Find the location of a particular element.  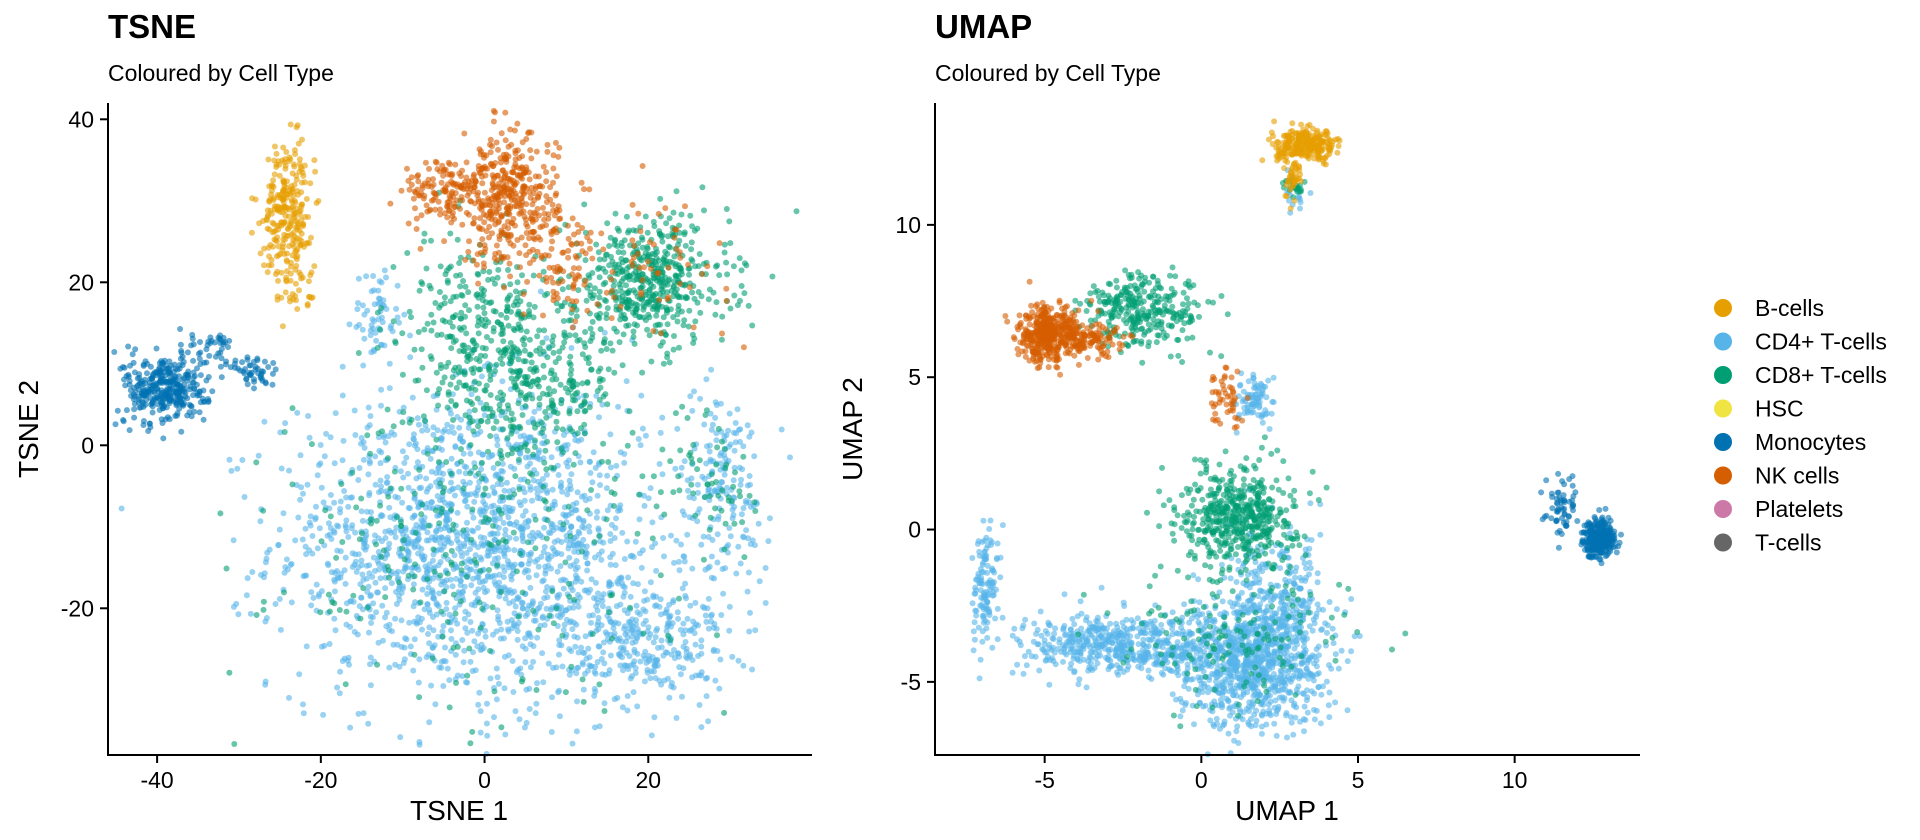

tsne-y-tick-label: 20 is located at coordinates (81, 282).